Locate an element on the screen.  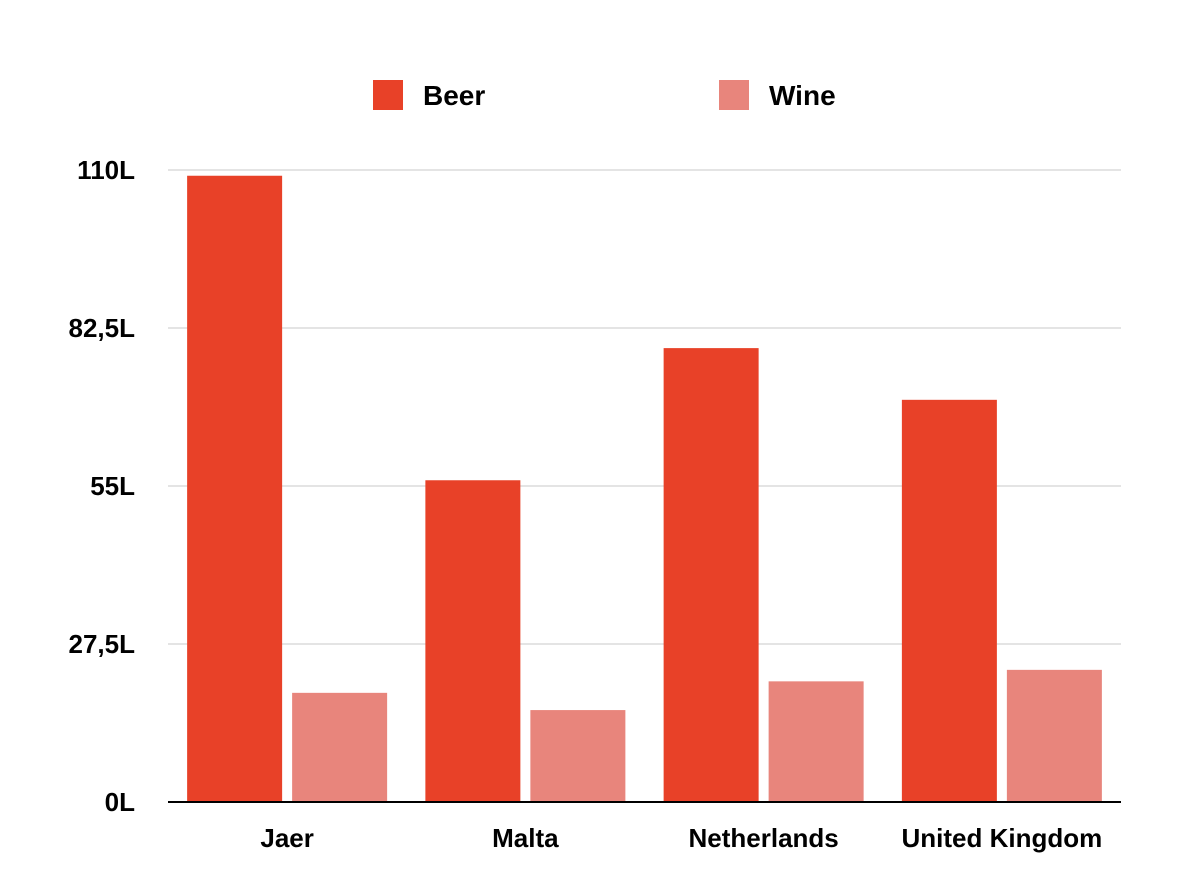
bar-beer-netherlands is located at coordinates (711, 575).